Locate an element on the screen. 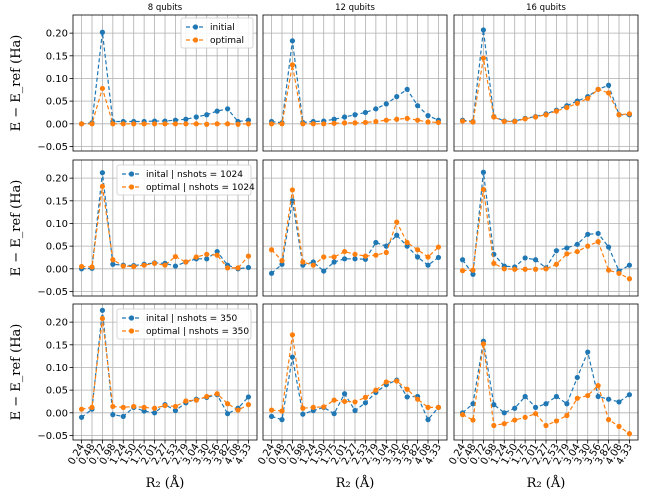 This screenshot has height=495, width=664. series-line-optimal is located at coordinates (165, 105).